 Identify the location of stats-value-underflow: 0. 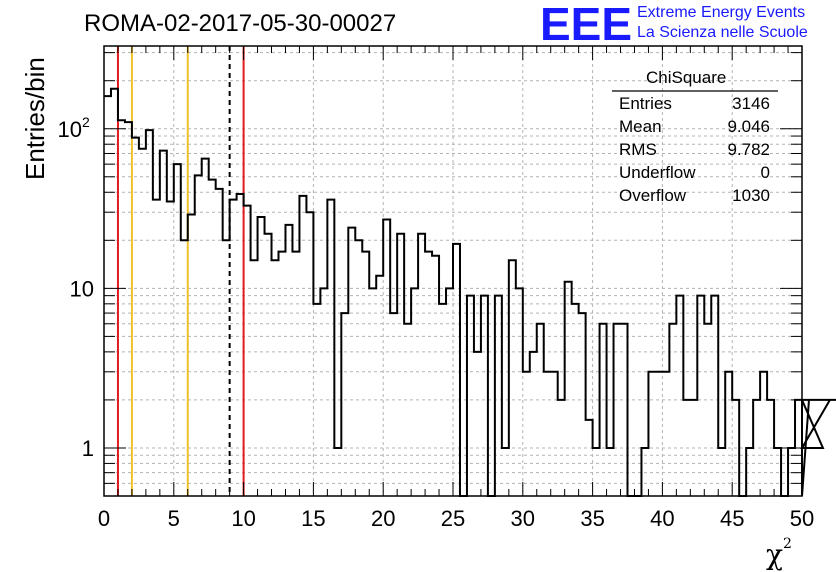
(765, 172).